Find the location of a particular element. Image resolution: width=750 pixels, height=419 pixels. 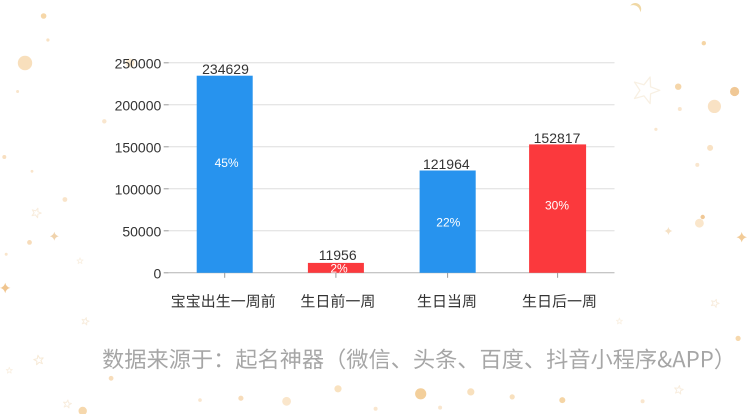

svg-text: 250000 is located at coordinates (138, 64).